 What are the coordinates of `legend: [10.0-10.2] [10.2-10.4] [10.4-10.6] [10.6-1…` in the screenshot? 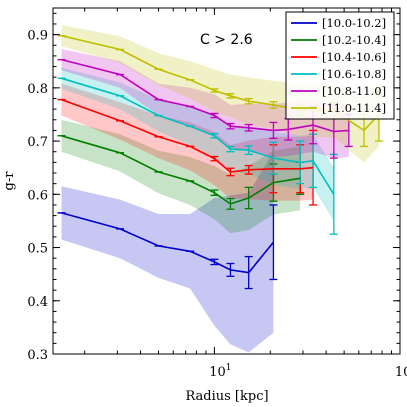 It's located at (340, 65).